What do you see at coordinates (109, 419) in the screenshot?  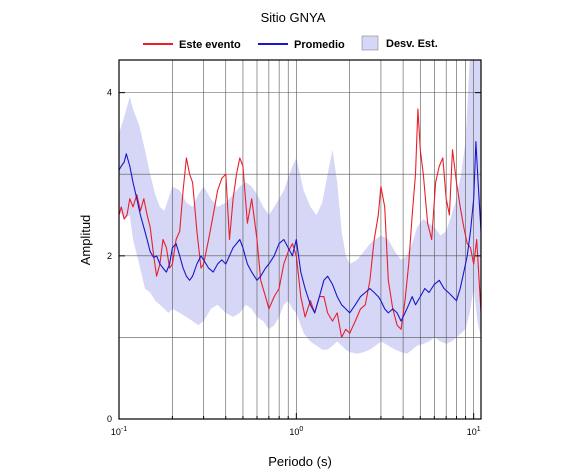 I see `y-tick-label: 0` at bounding box center [109, 419].